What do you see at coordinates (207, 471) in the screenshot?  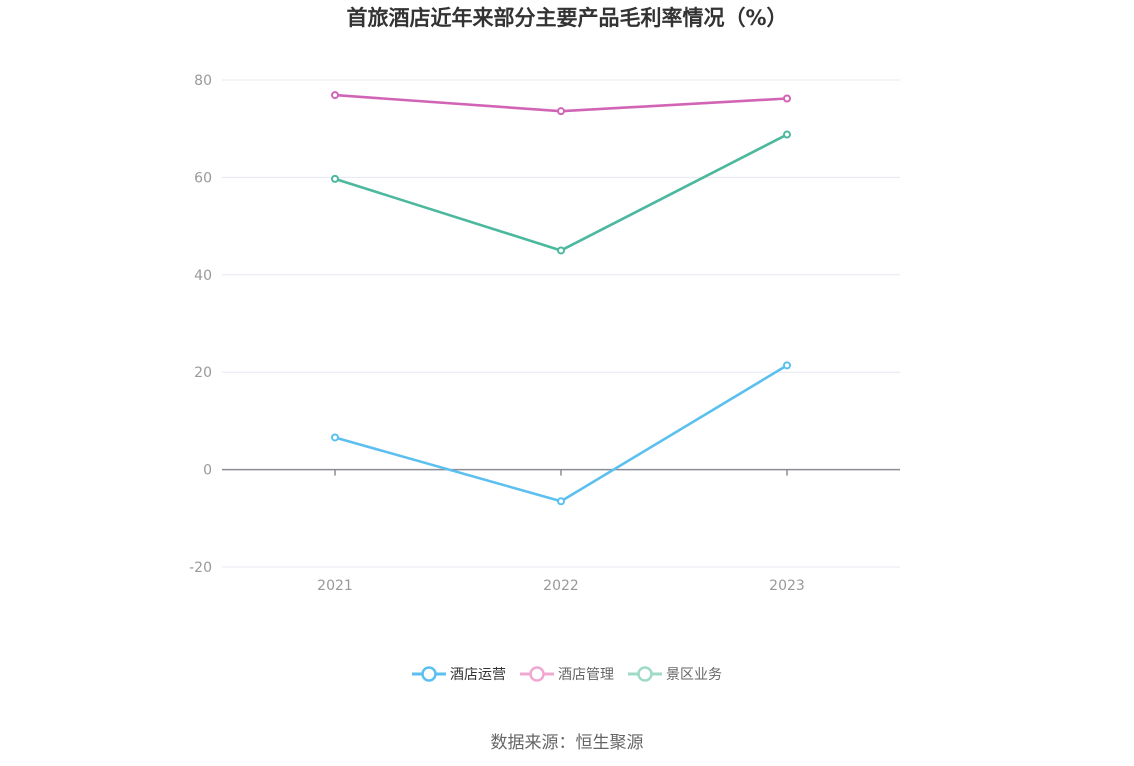 I see `y-tick-label: 0` at bounding box center [207, 471].